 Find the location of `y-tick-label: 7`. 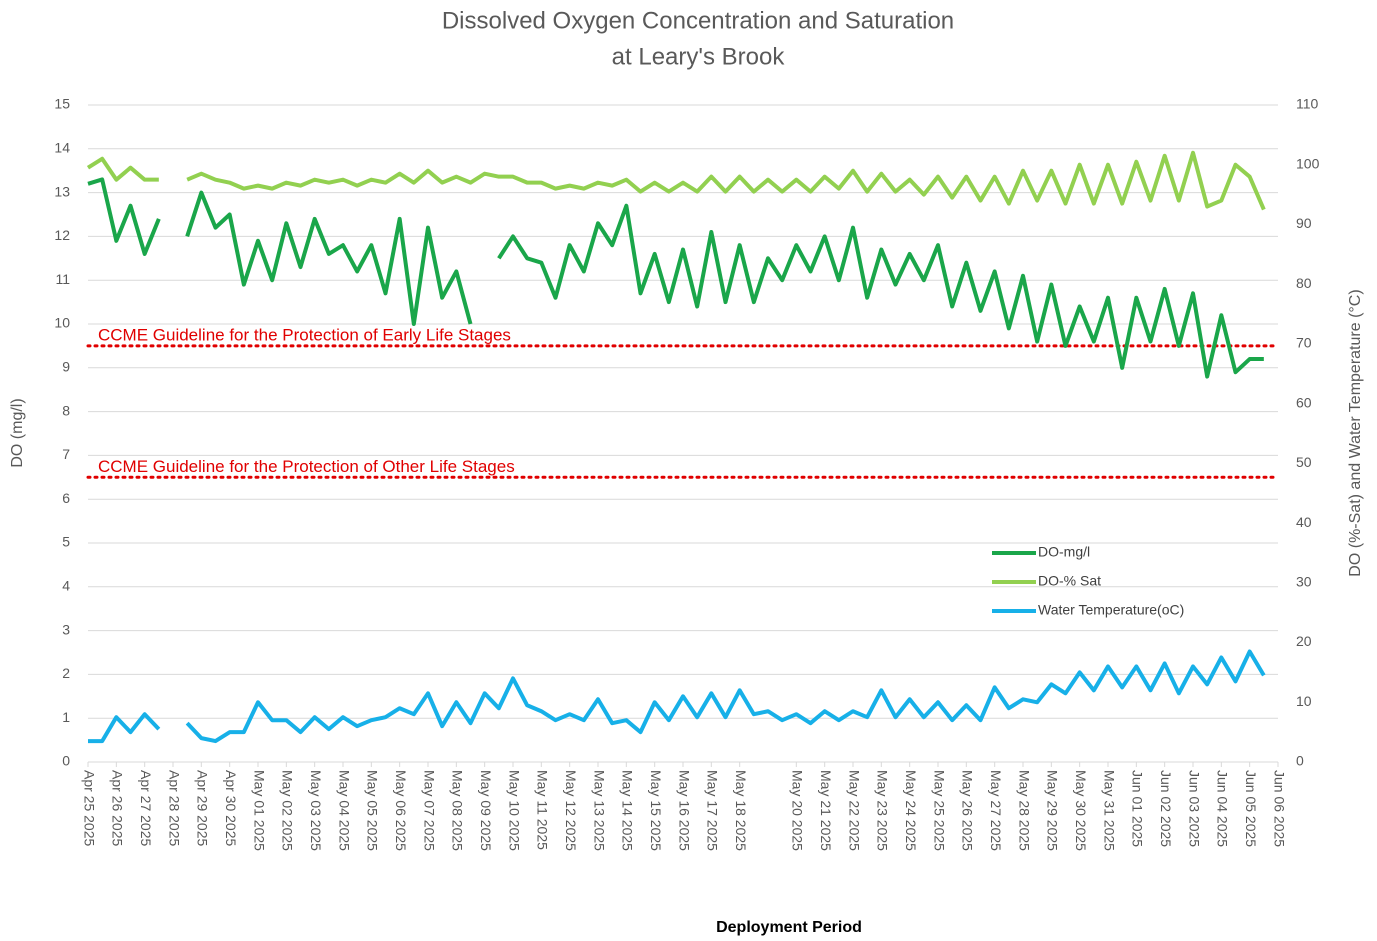

y-tick-label: 7 is located at coordinates (66, 454).